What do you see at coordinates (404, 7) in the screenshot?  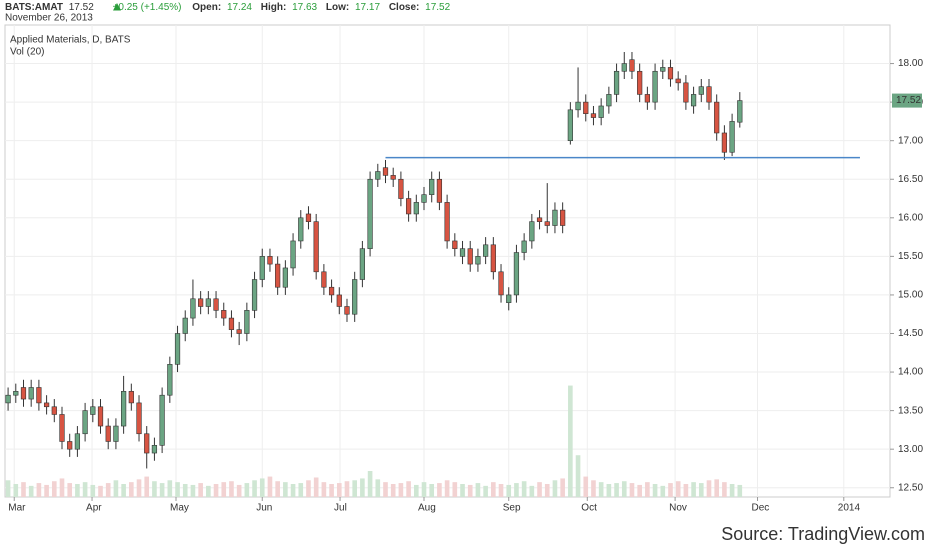 I see `close-label: Close:` at bounding box center [404, 7].